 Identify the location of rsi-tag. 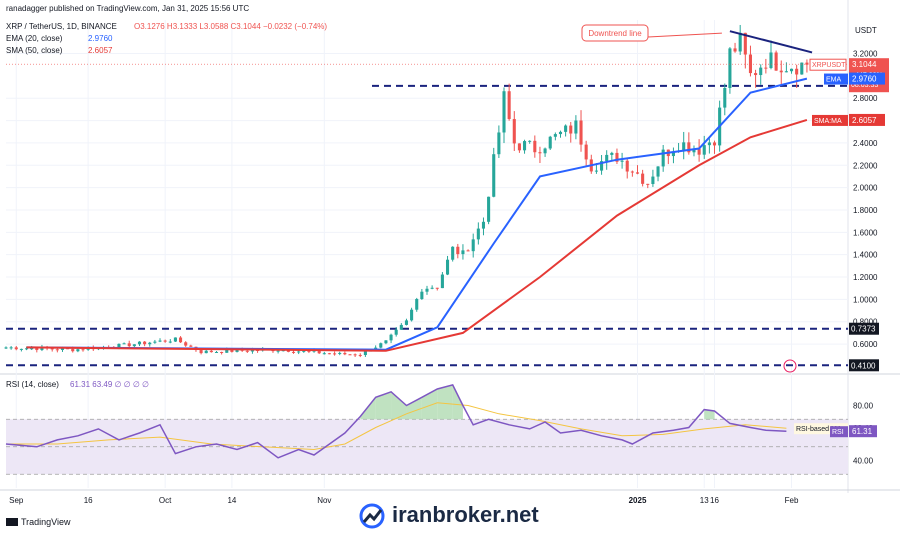
(839, 432).